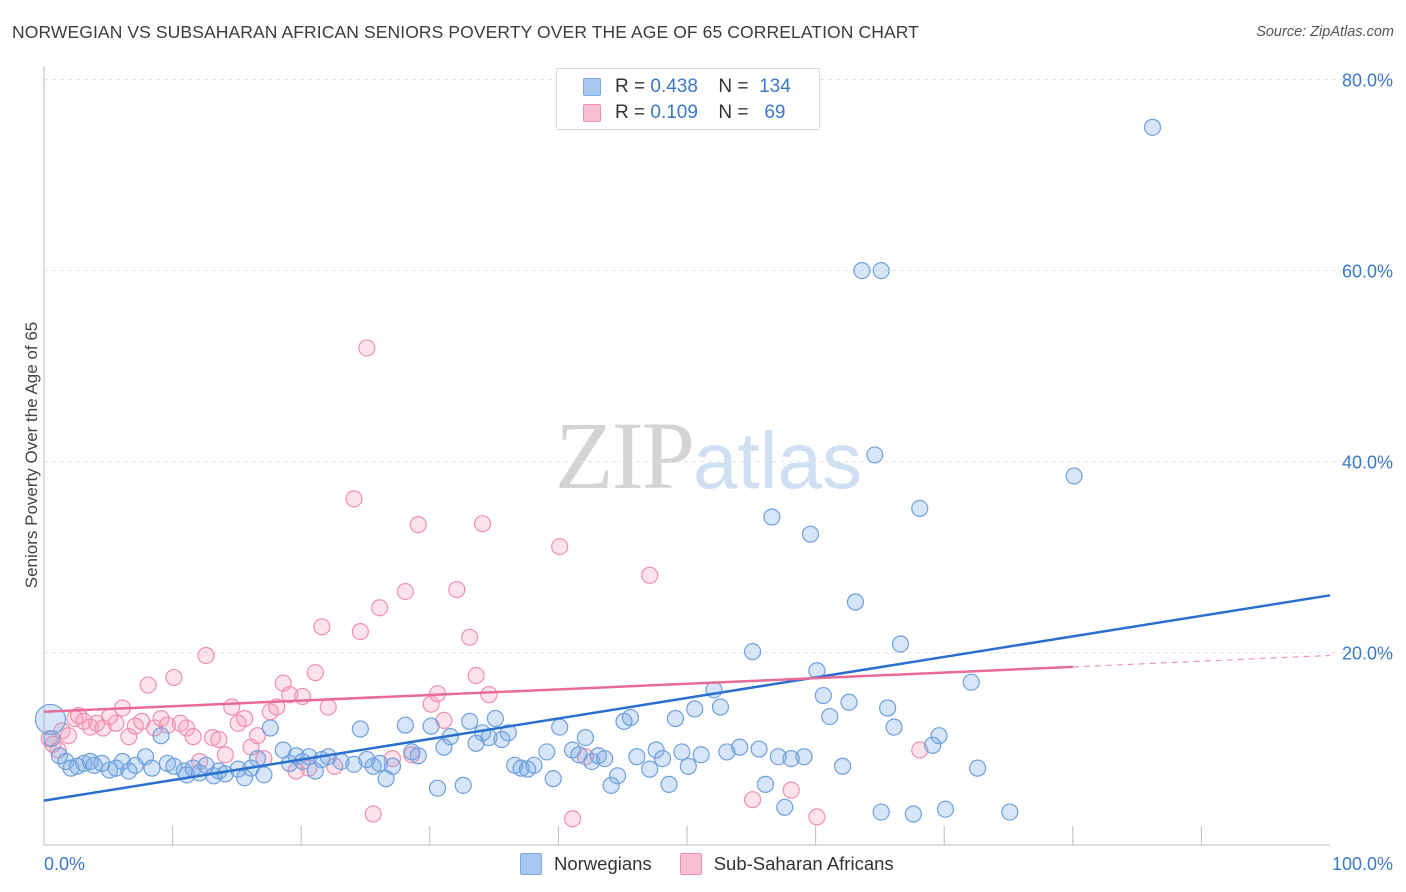  I want to click on series-swatch-blue, so click(531, 864).